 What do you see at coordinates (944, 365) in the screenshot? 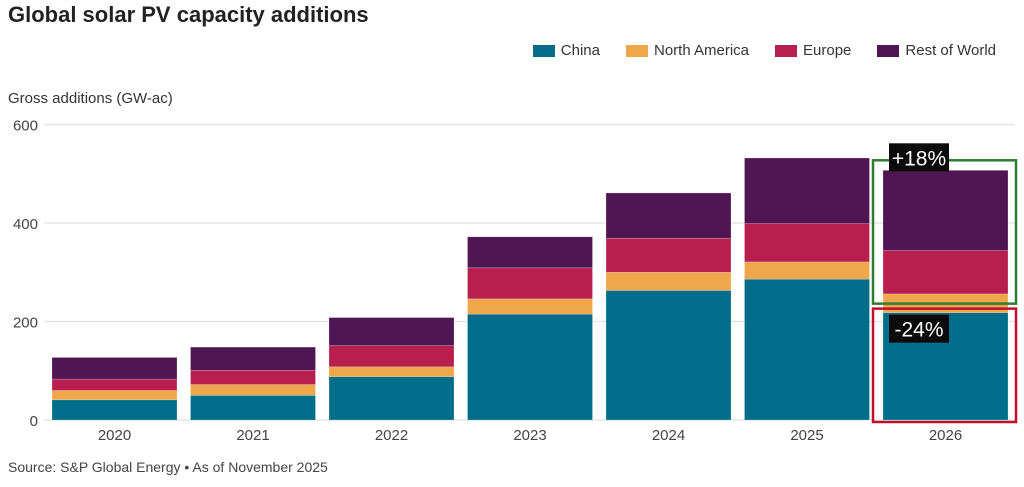
I see `annotation-box-decline` at bounding box center [944, 365].